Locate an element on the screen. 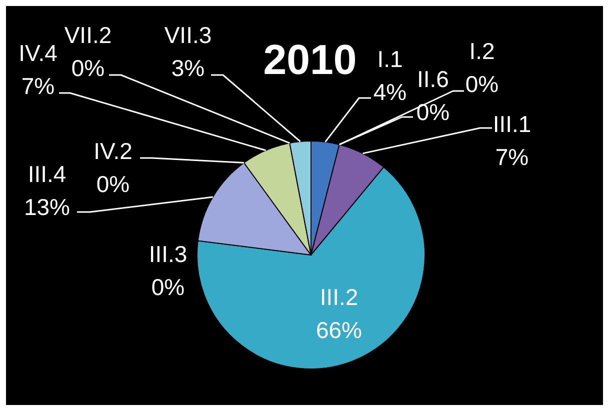 The height and width of the screenshot is (416, 612). data-label: 3% is located at coordinates (188, 68).